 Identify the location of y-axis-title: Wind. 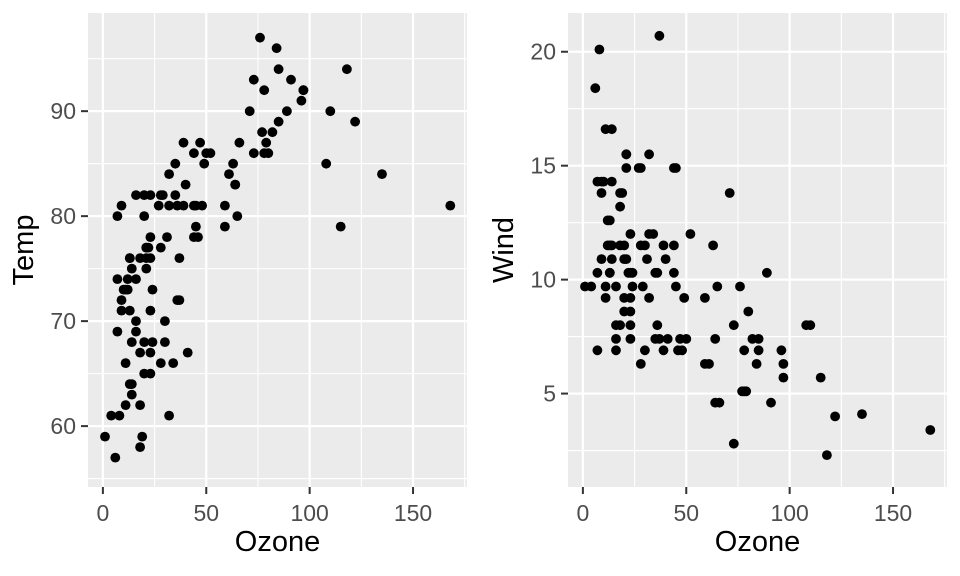
(504, 250).